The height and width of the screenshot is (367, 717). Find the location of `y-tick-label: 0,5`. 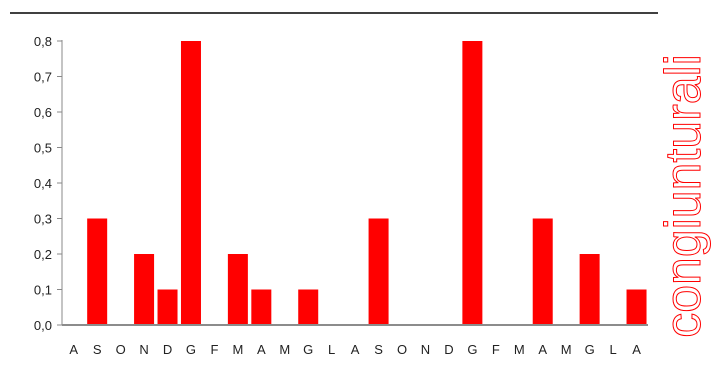

y-tick-label: 0,5 is located at coordinates (43, 148).